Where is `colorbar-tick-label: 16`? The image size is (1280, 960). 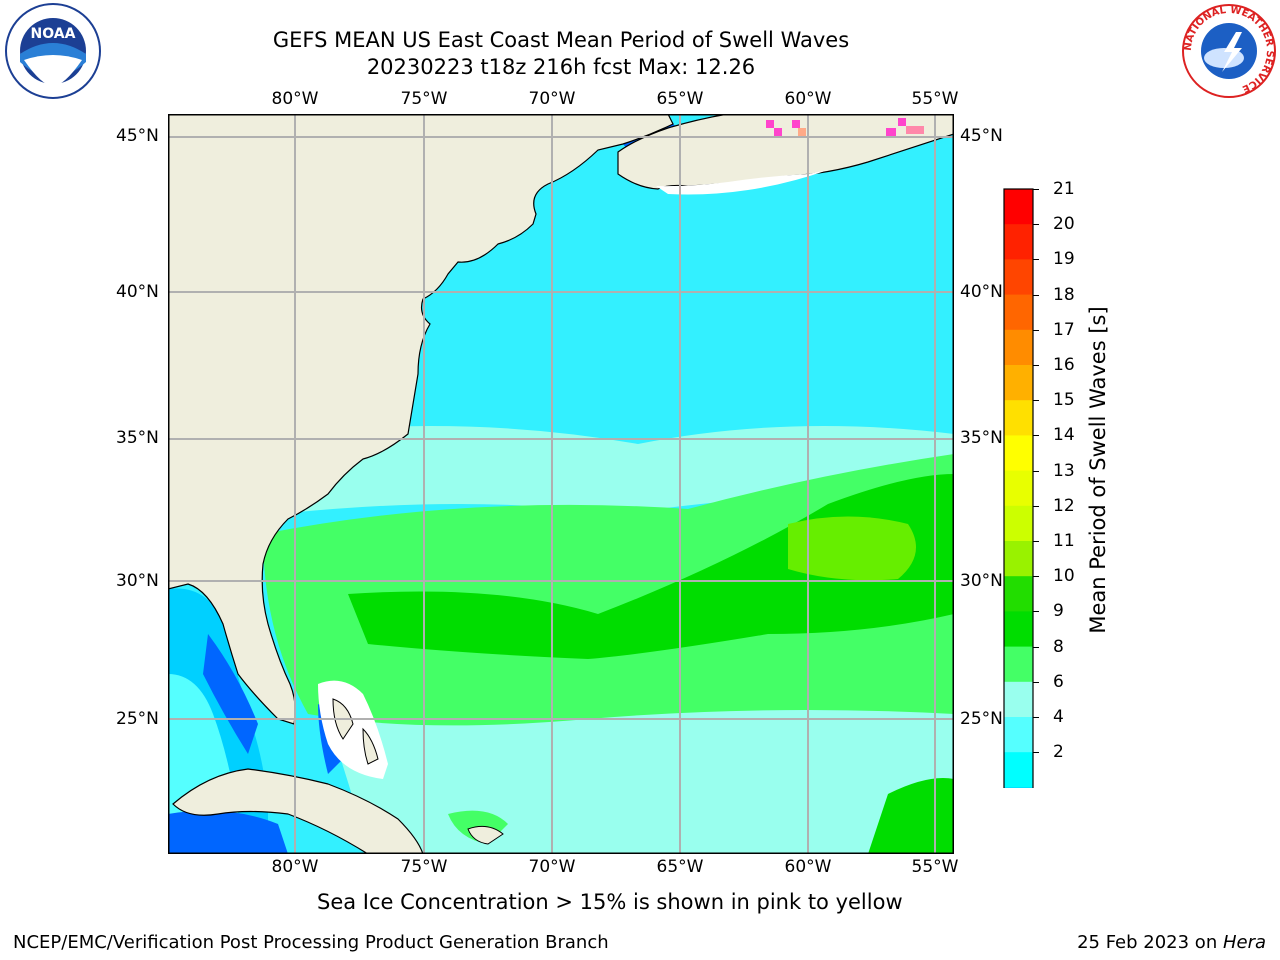
colorbar-tick-label: 16 is located at coordinates (1064, 365).